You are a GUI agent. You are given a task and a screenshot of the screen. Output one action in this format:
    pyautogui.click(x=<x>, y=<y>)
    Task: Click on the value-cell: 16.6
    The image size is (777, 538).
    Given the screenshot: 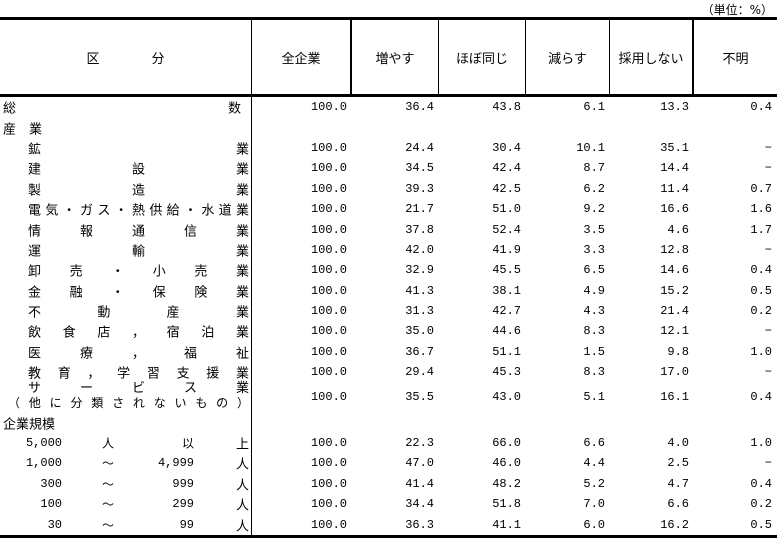 What is the action you would take?
    pyautogui.click(x=674, y=209)
    